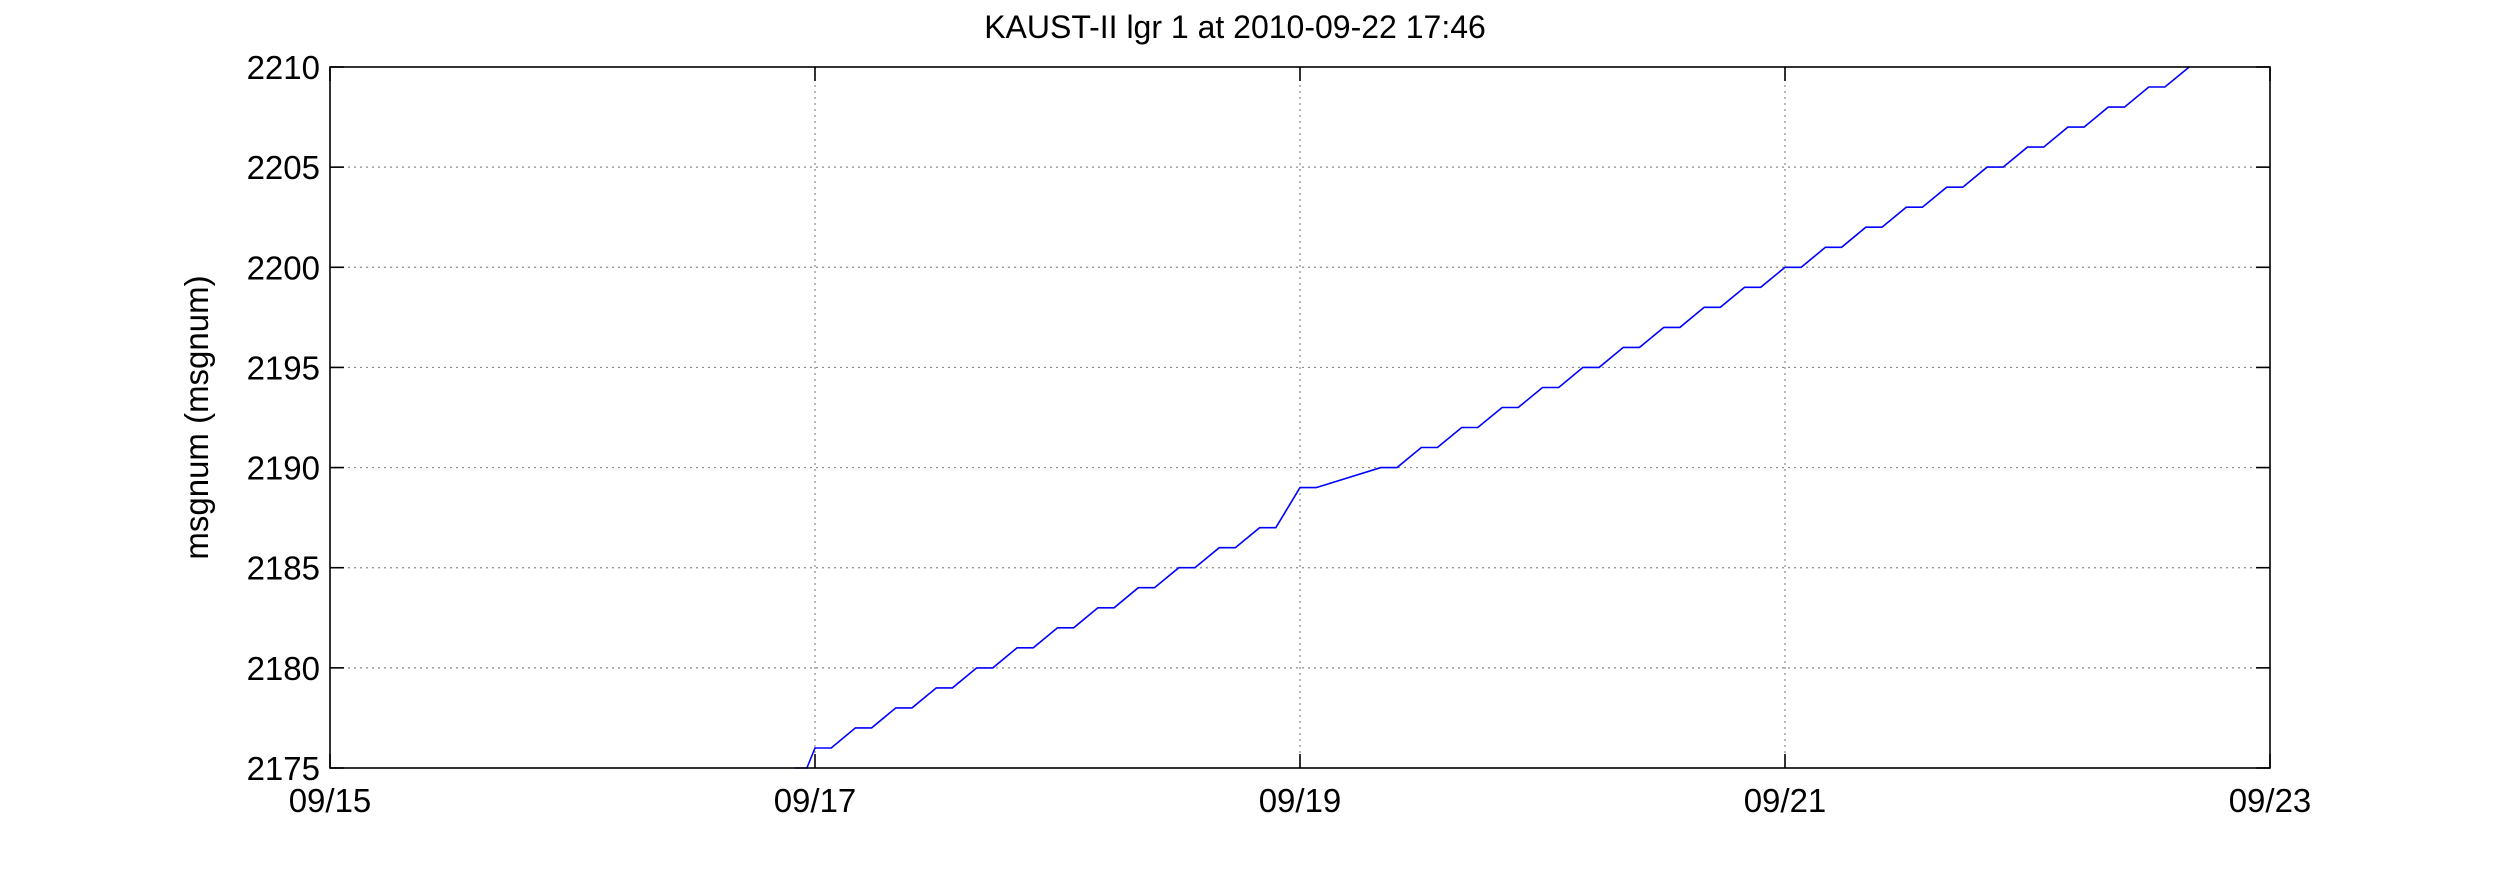 Image resolution: width=2500 pixels, height=875 pixels. Describe the element at coordinates (283, 468) in the screenshot. I see `y-tick-label: 2190` at that location.